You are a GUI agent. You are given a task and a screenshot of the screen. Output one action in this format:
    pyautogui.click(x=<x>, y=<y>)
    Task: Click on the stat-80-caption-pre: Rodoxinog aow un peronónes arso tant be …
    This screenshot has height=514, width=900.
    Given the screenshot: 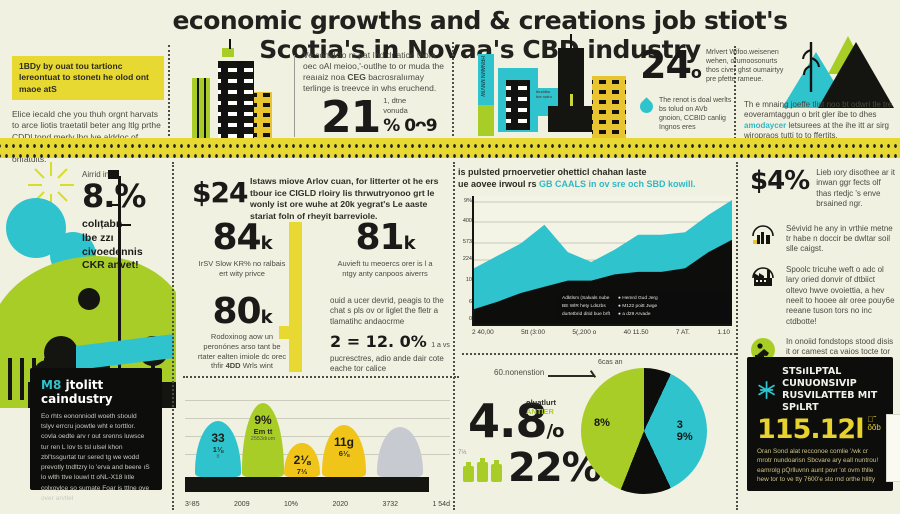 What is the action you would take?
    pyautogui.click(x=242, y=351)
    